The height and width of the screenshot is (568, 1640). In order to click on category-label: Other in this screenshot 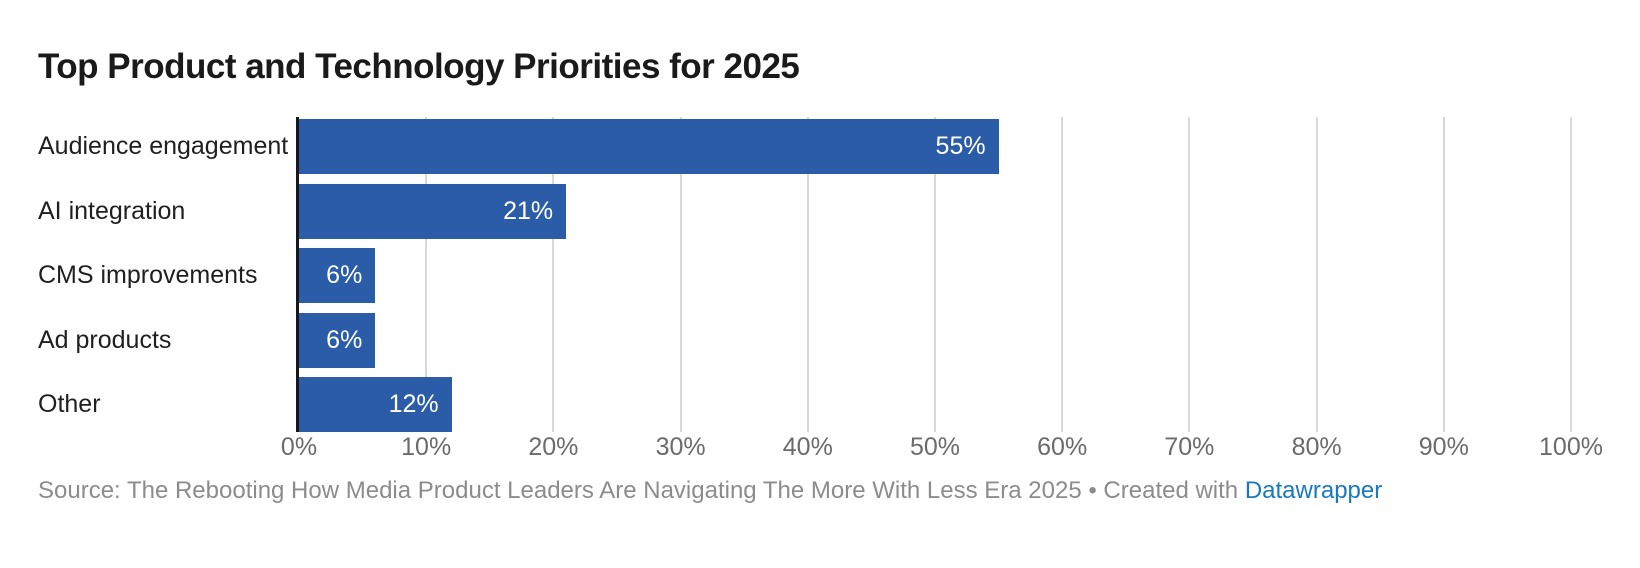, I will do `click(69, 404)`.